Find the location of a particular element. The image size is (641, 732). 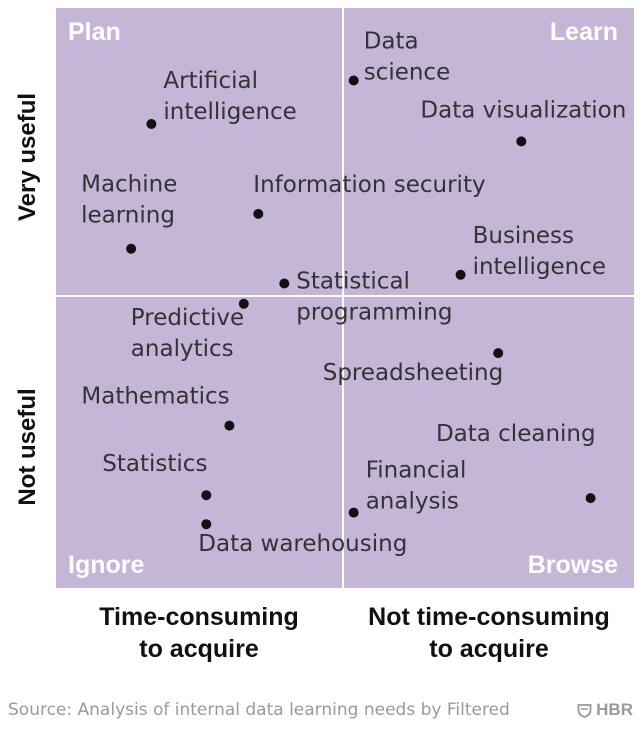

data-point: Data science is located at coordinates (399, 57).